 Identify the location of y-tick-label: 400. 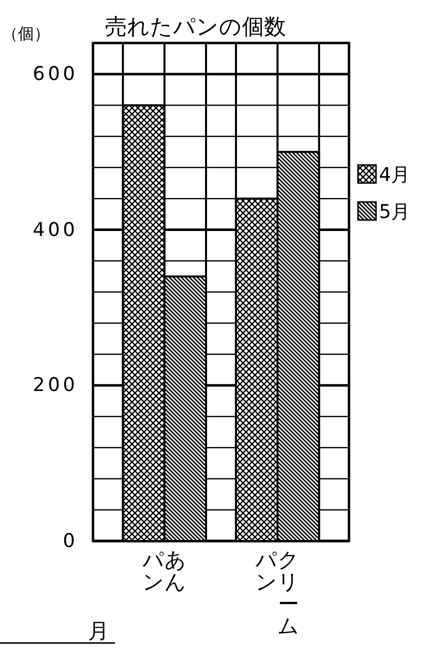
(55, 229).